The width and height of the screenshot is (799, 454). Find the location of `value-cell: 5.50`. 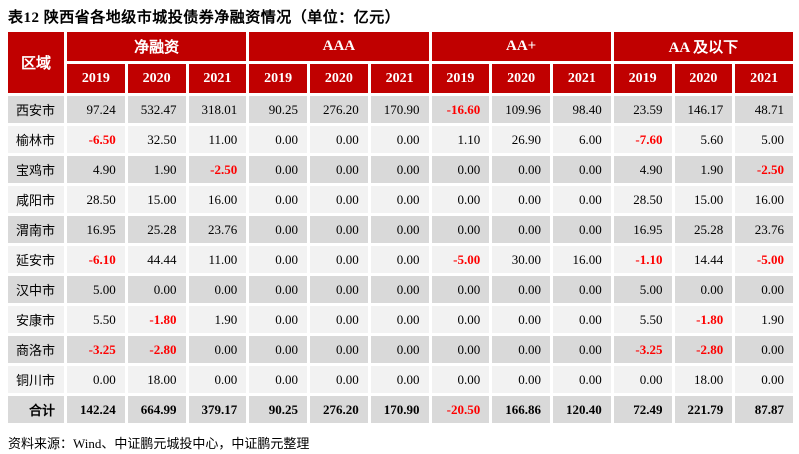

value-cell: 5.50 is located at coordinates (96, 319).